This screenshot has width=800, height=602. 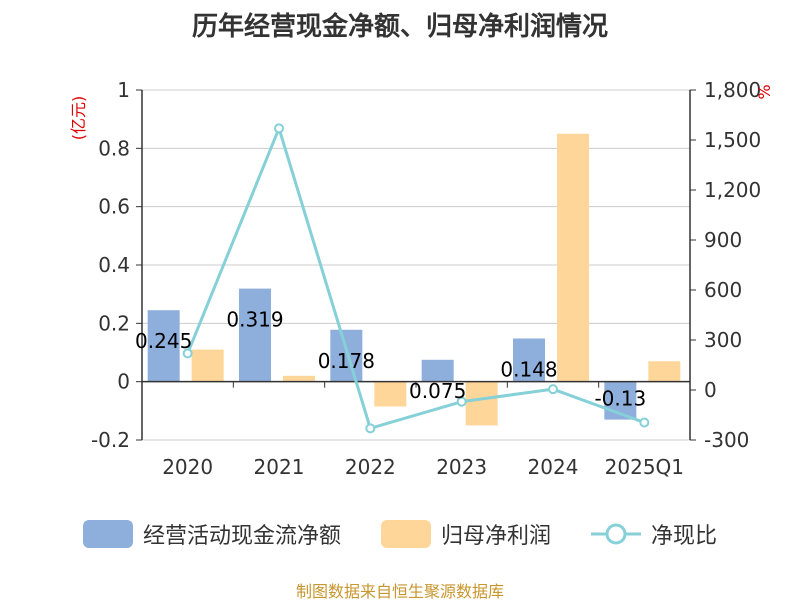 I want to click on left-tick-label: 1, so click(x=123, y=90).